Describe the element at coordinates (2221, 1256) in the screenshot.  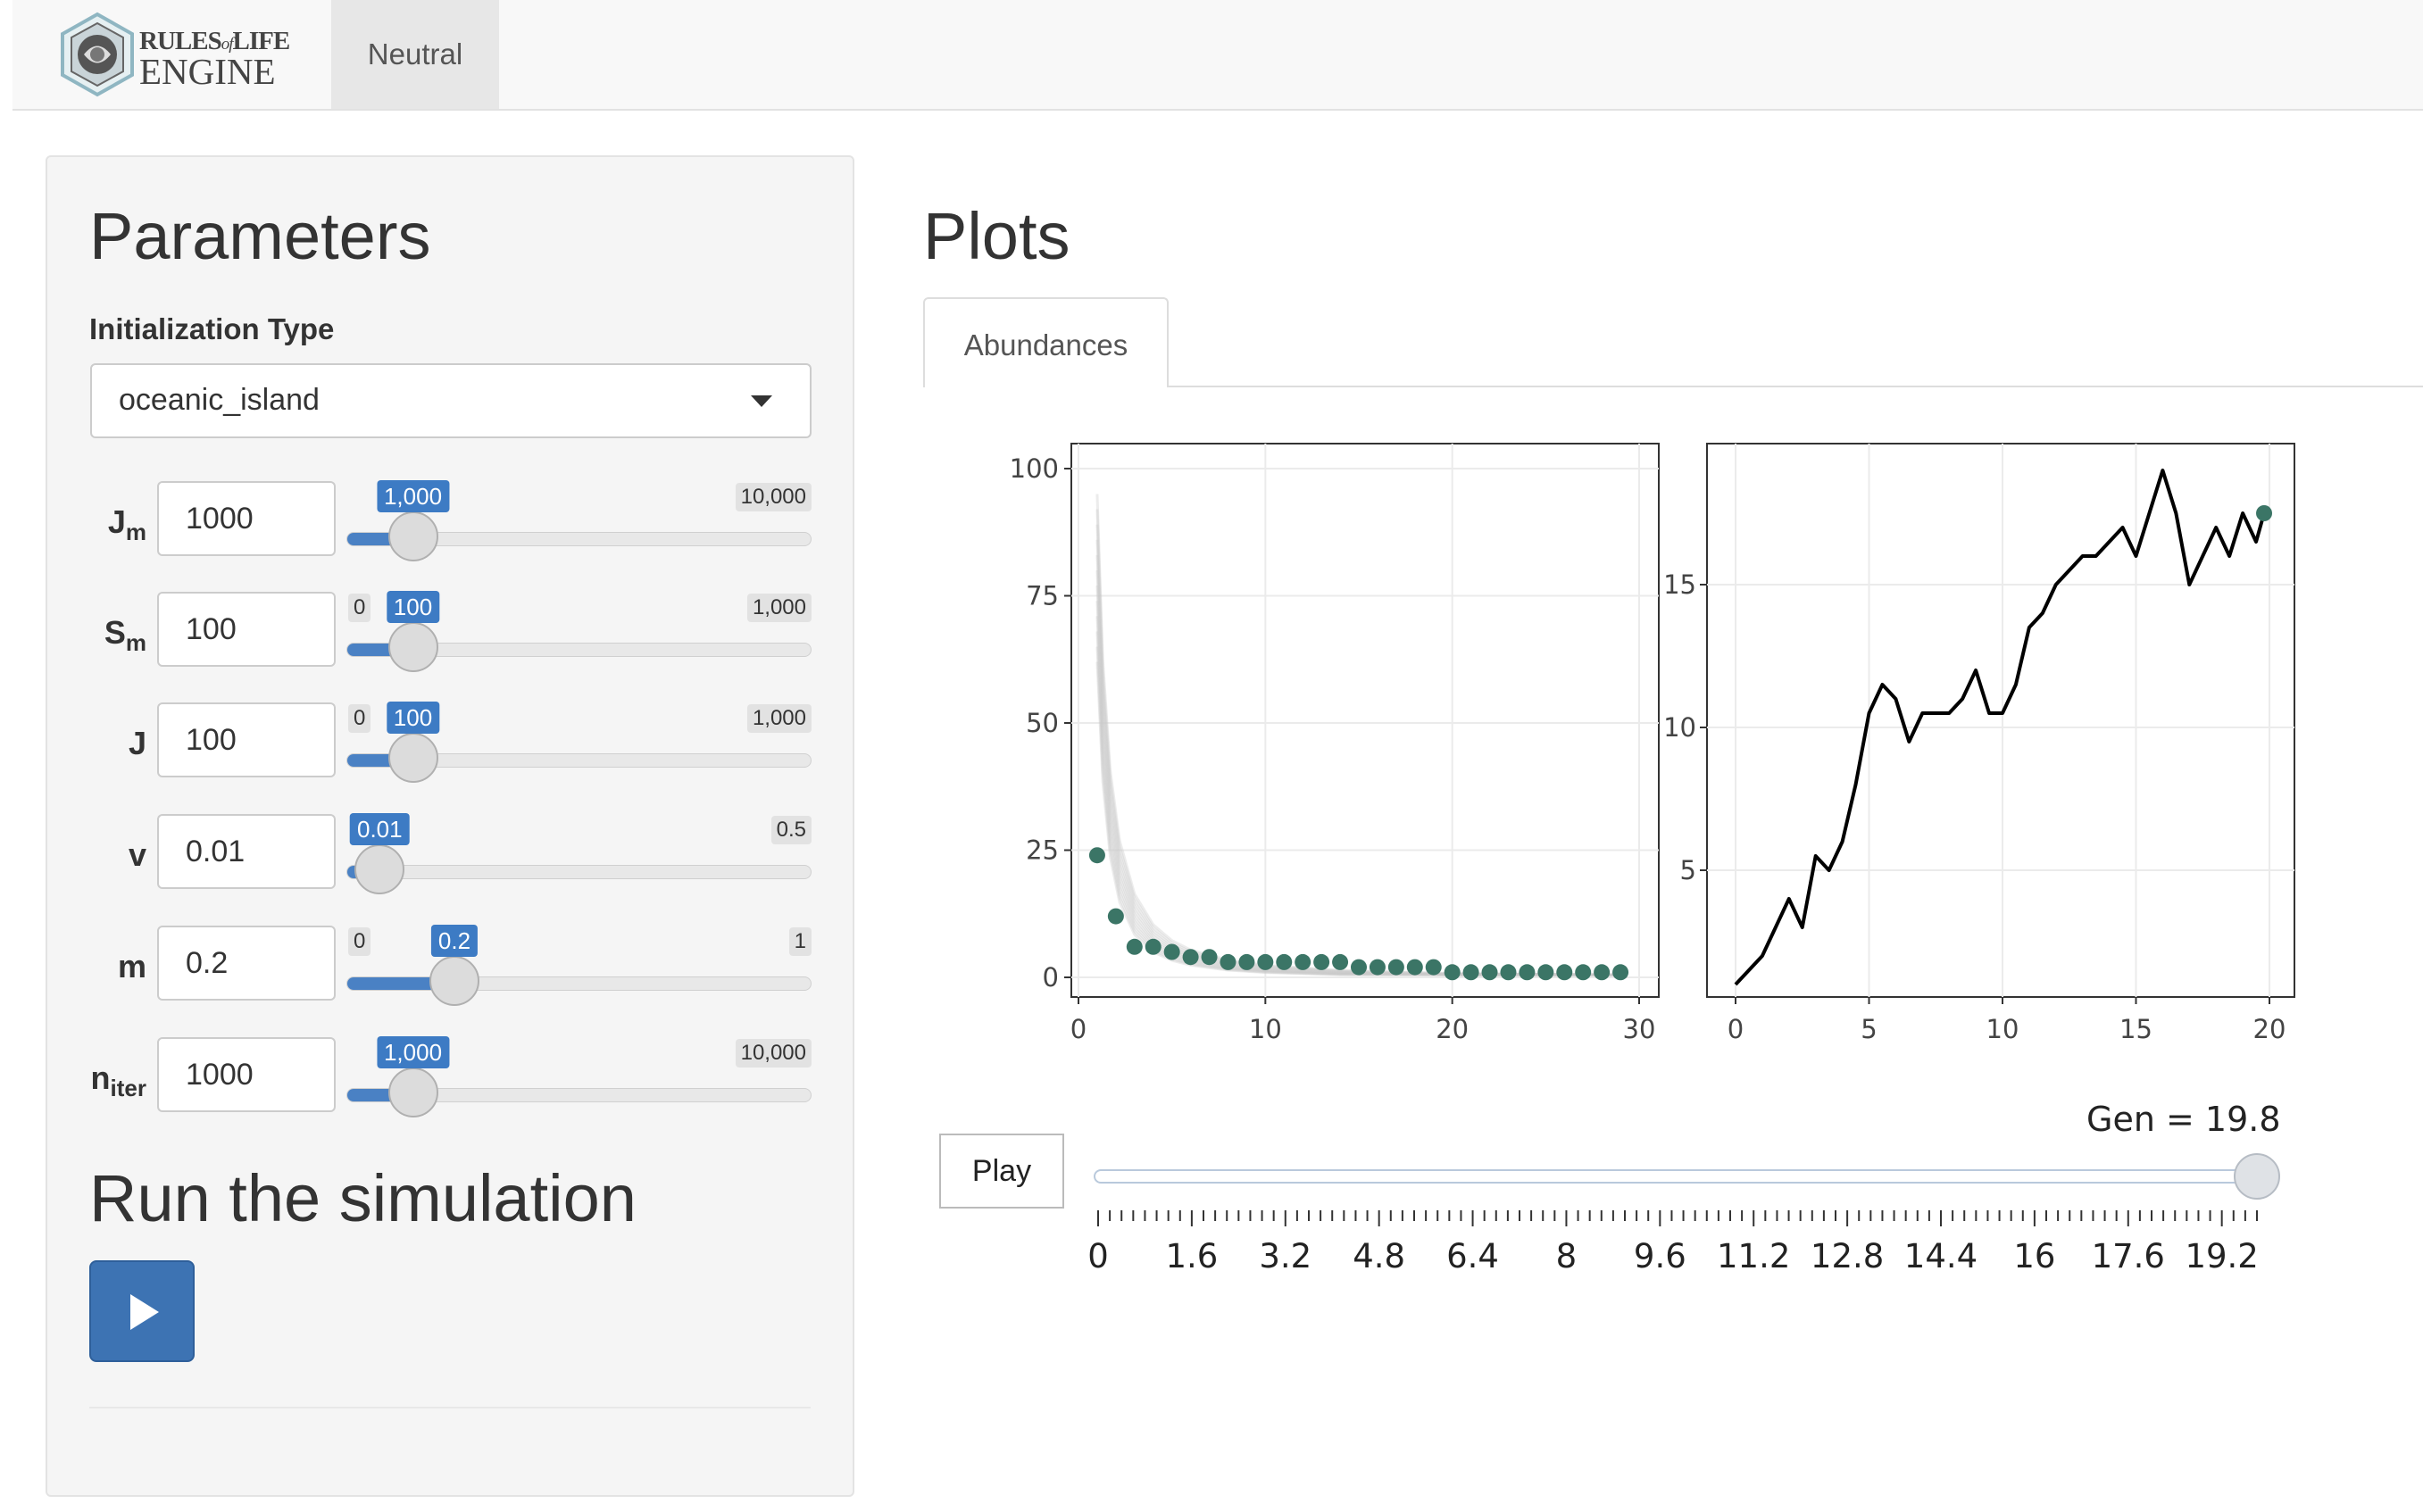
I see `gen-slider-tick-label: 19.2` at that location.